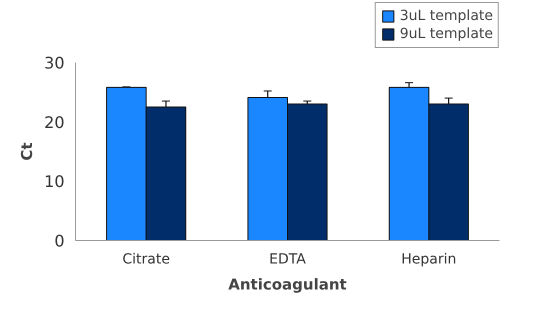  What do you see at coordinates (146, 260) in the screenshot?
I see `x-tick-label: Citrate` at bounding box center [146, 260].